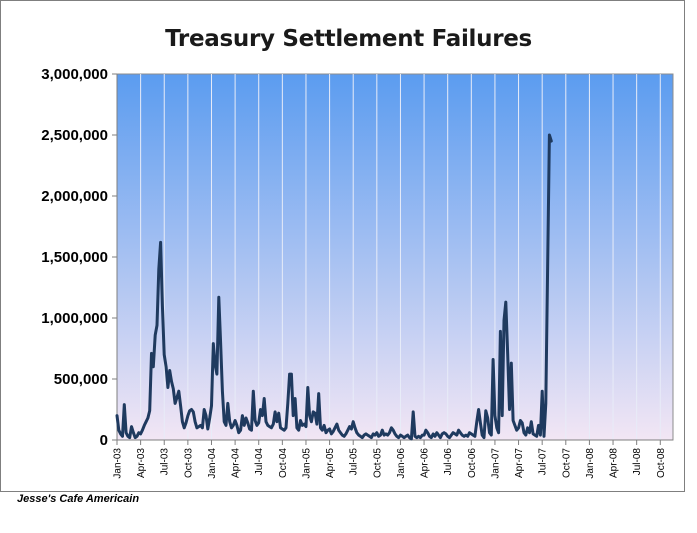 This screenshot has width=697, height=533. Describe the element at coordinates (141, 463) in the screenshot. I see `x-tick-label: Apr-03` at that location.